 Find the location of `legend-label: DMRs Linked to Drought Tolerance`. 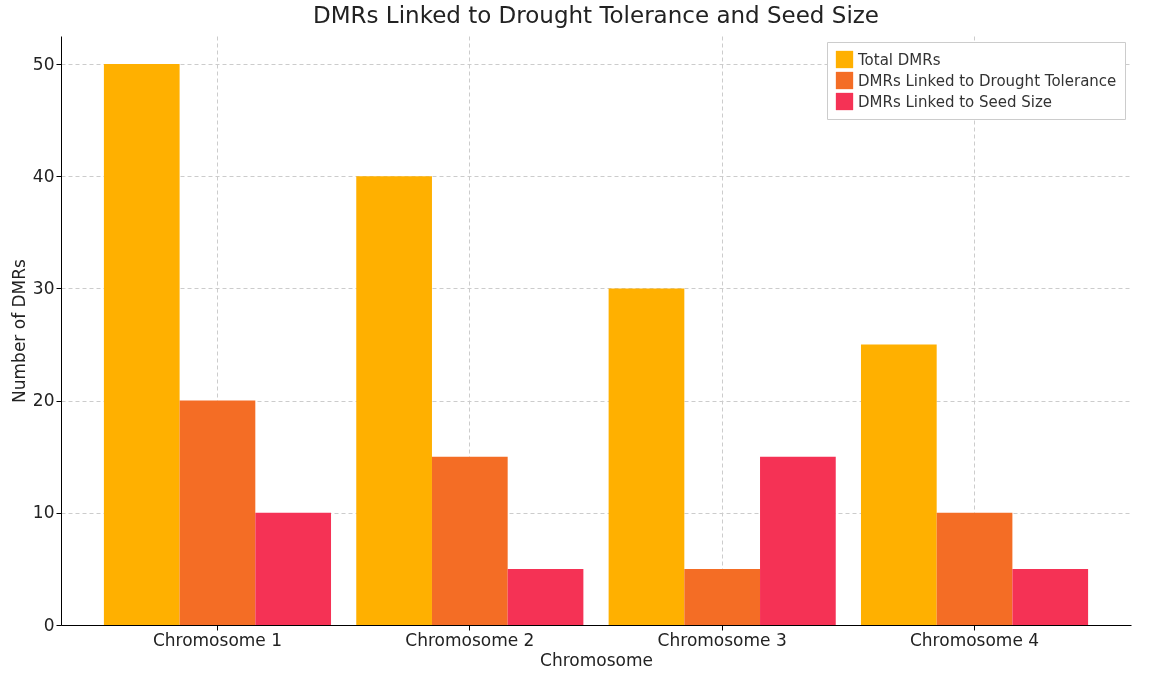

legend-label: DMRs Linked to Drought Tolerance is located at coordinates (987, 80).